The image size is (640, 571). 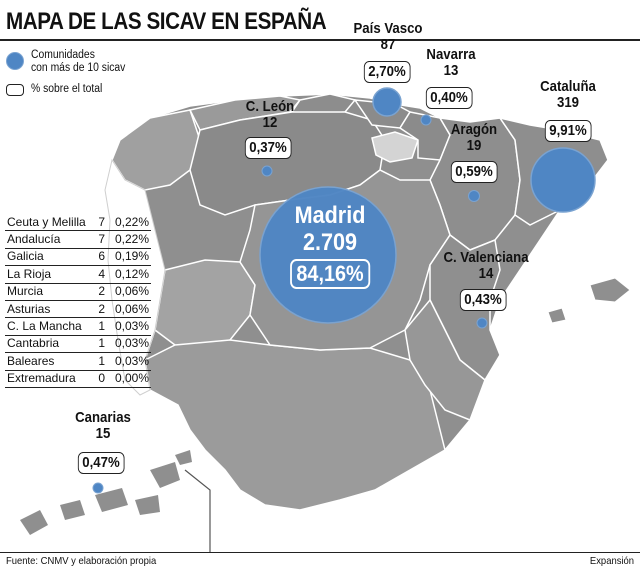 What do you see at coordinates (563, 180) in the screenshot?
I see `bubble-cataluna` at bounding box center [563, 180].